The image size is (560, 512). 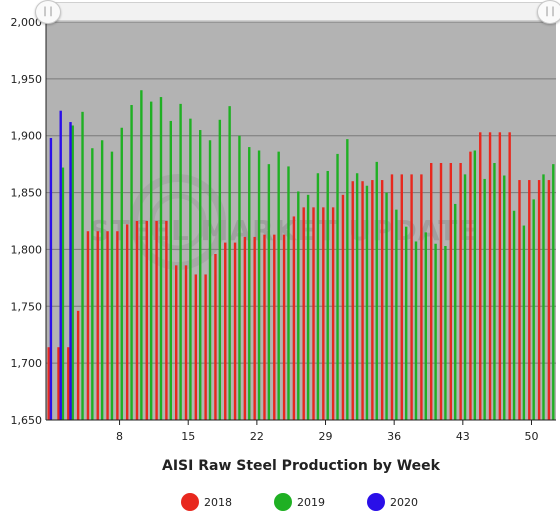 I want to click on range-scrollbar: || ||, so click(x=296, y=12).